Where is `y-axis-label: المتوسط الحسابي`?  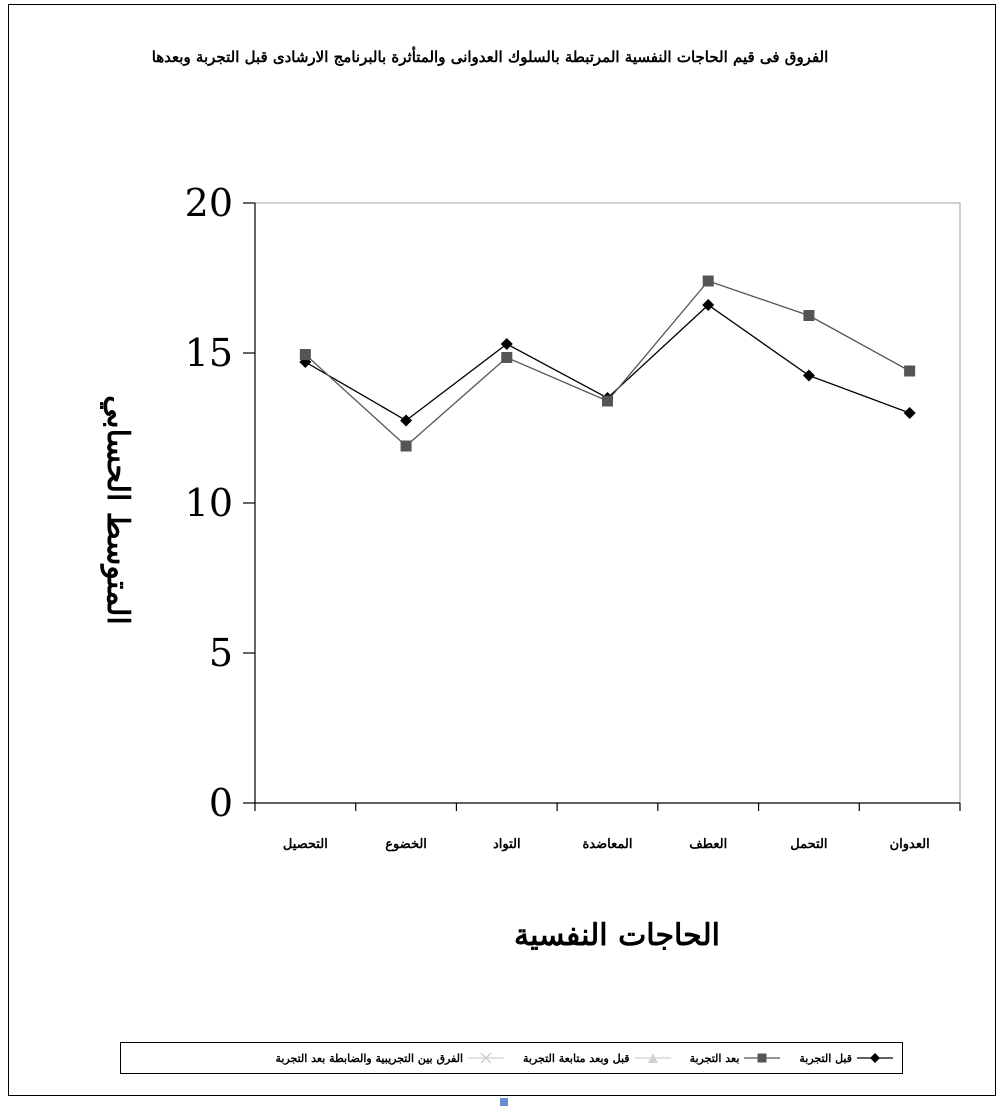
y-axis-label: المتوسط الحسابي is located at coordinates (117, 510).